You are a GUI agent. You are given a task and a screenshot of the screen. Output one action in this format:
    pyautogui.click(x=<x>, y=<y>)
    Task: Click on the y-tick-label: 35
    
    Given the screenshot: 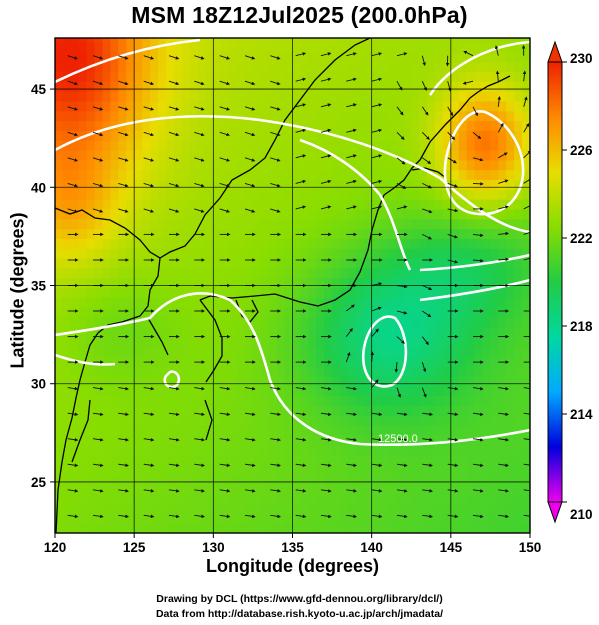 What is the action you would take?
    pyautogui.click(x=39, y=286)
    